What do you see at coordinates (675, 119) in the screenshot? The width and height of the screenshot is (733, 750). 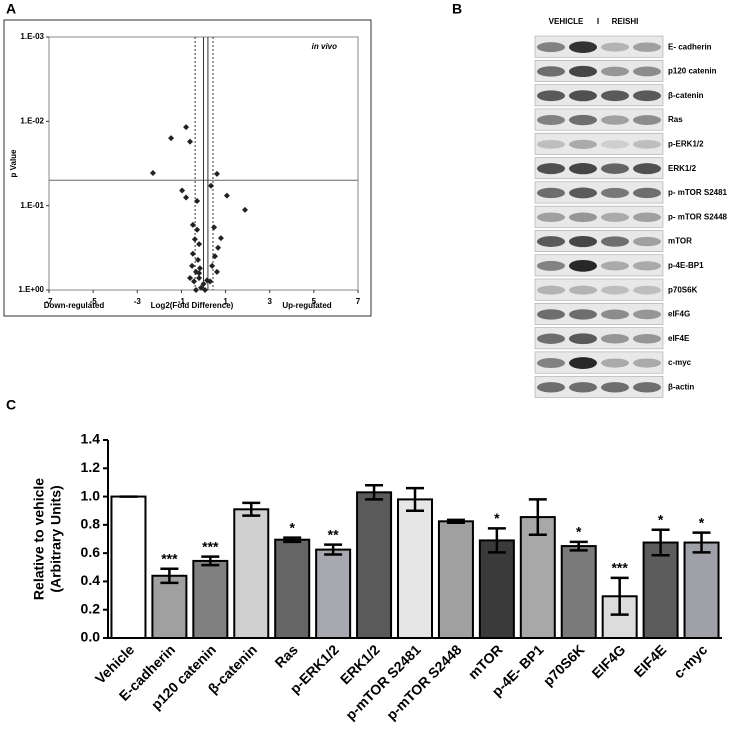 I see `blot-row-label: Ras` at bounding box center [675, 119].